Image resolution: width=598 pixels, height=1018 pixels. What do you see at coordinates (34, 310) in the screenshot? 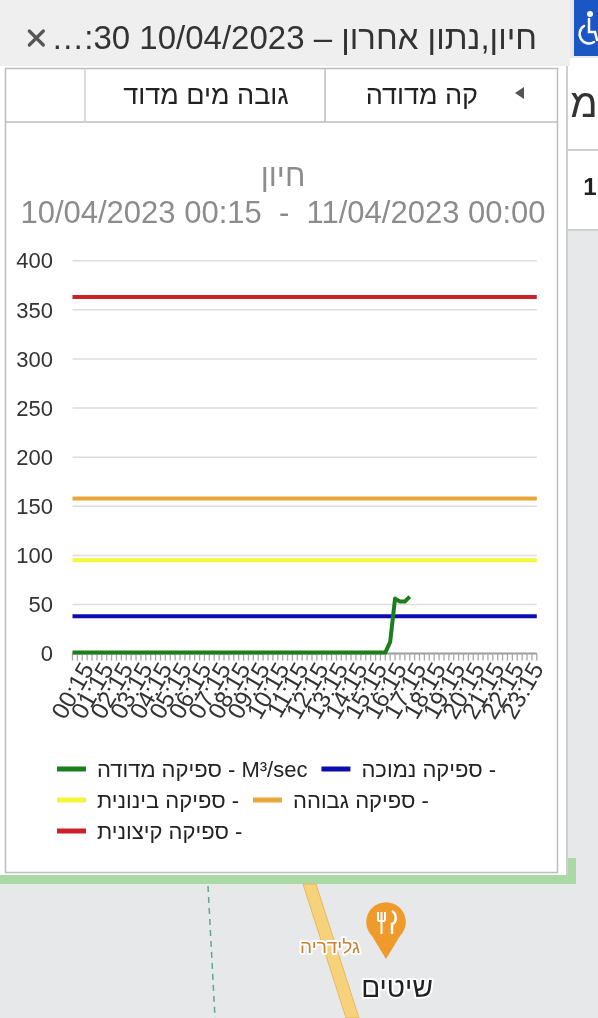
I see `y-tick-label: 350` at bounding box center [34, 310].